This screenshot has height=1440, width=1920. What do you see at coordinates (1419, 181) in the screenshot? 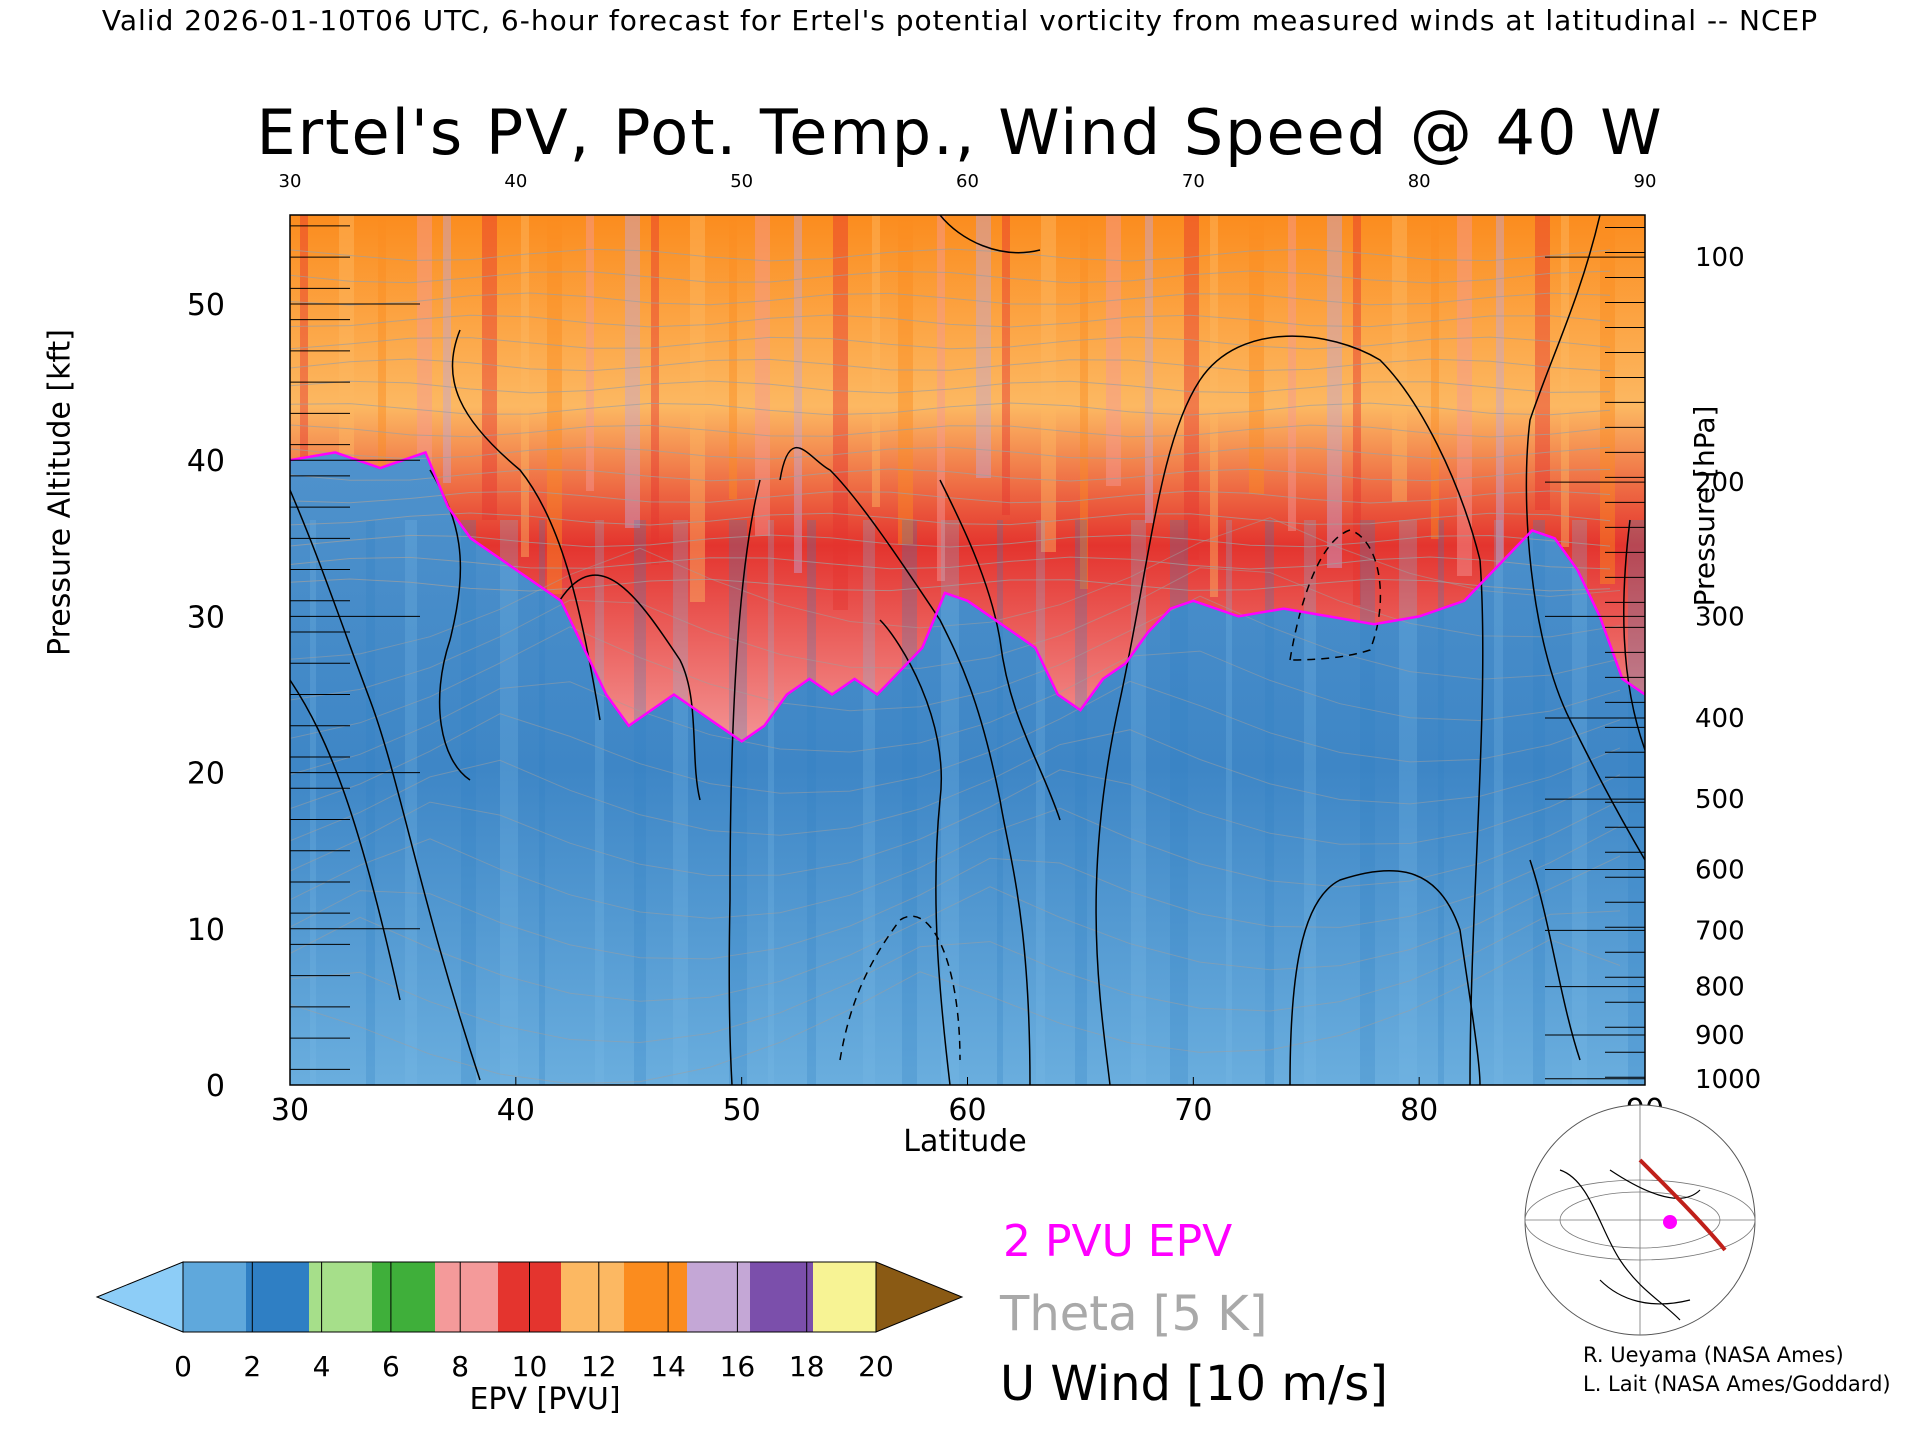
I see `x-tick-label-top: 80` at bounding box center [1419, 181].